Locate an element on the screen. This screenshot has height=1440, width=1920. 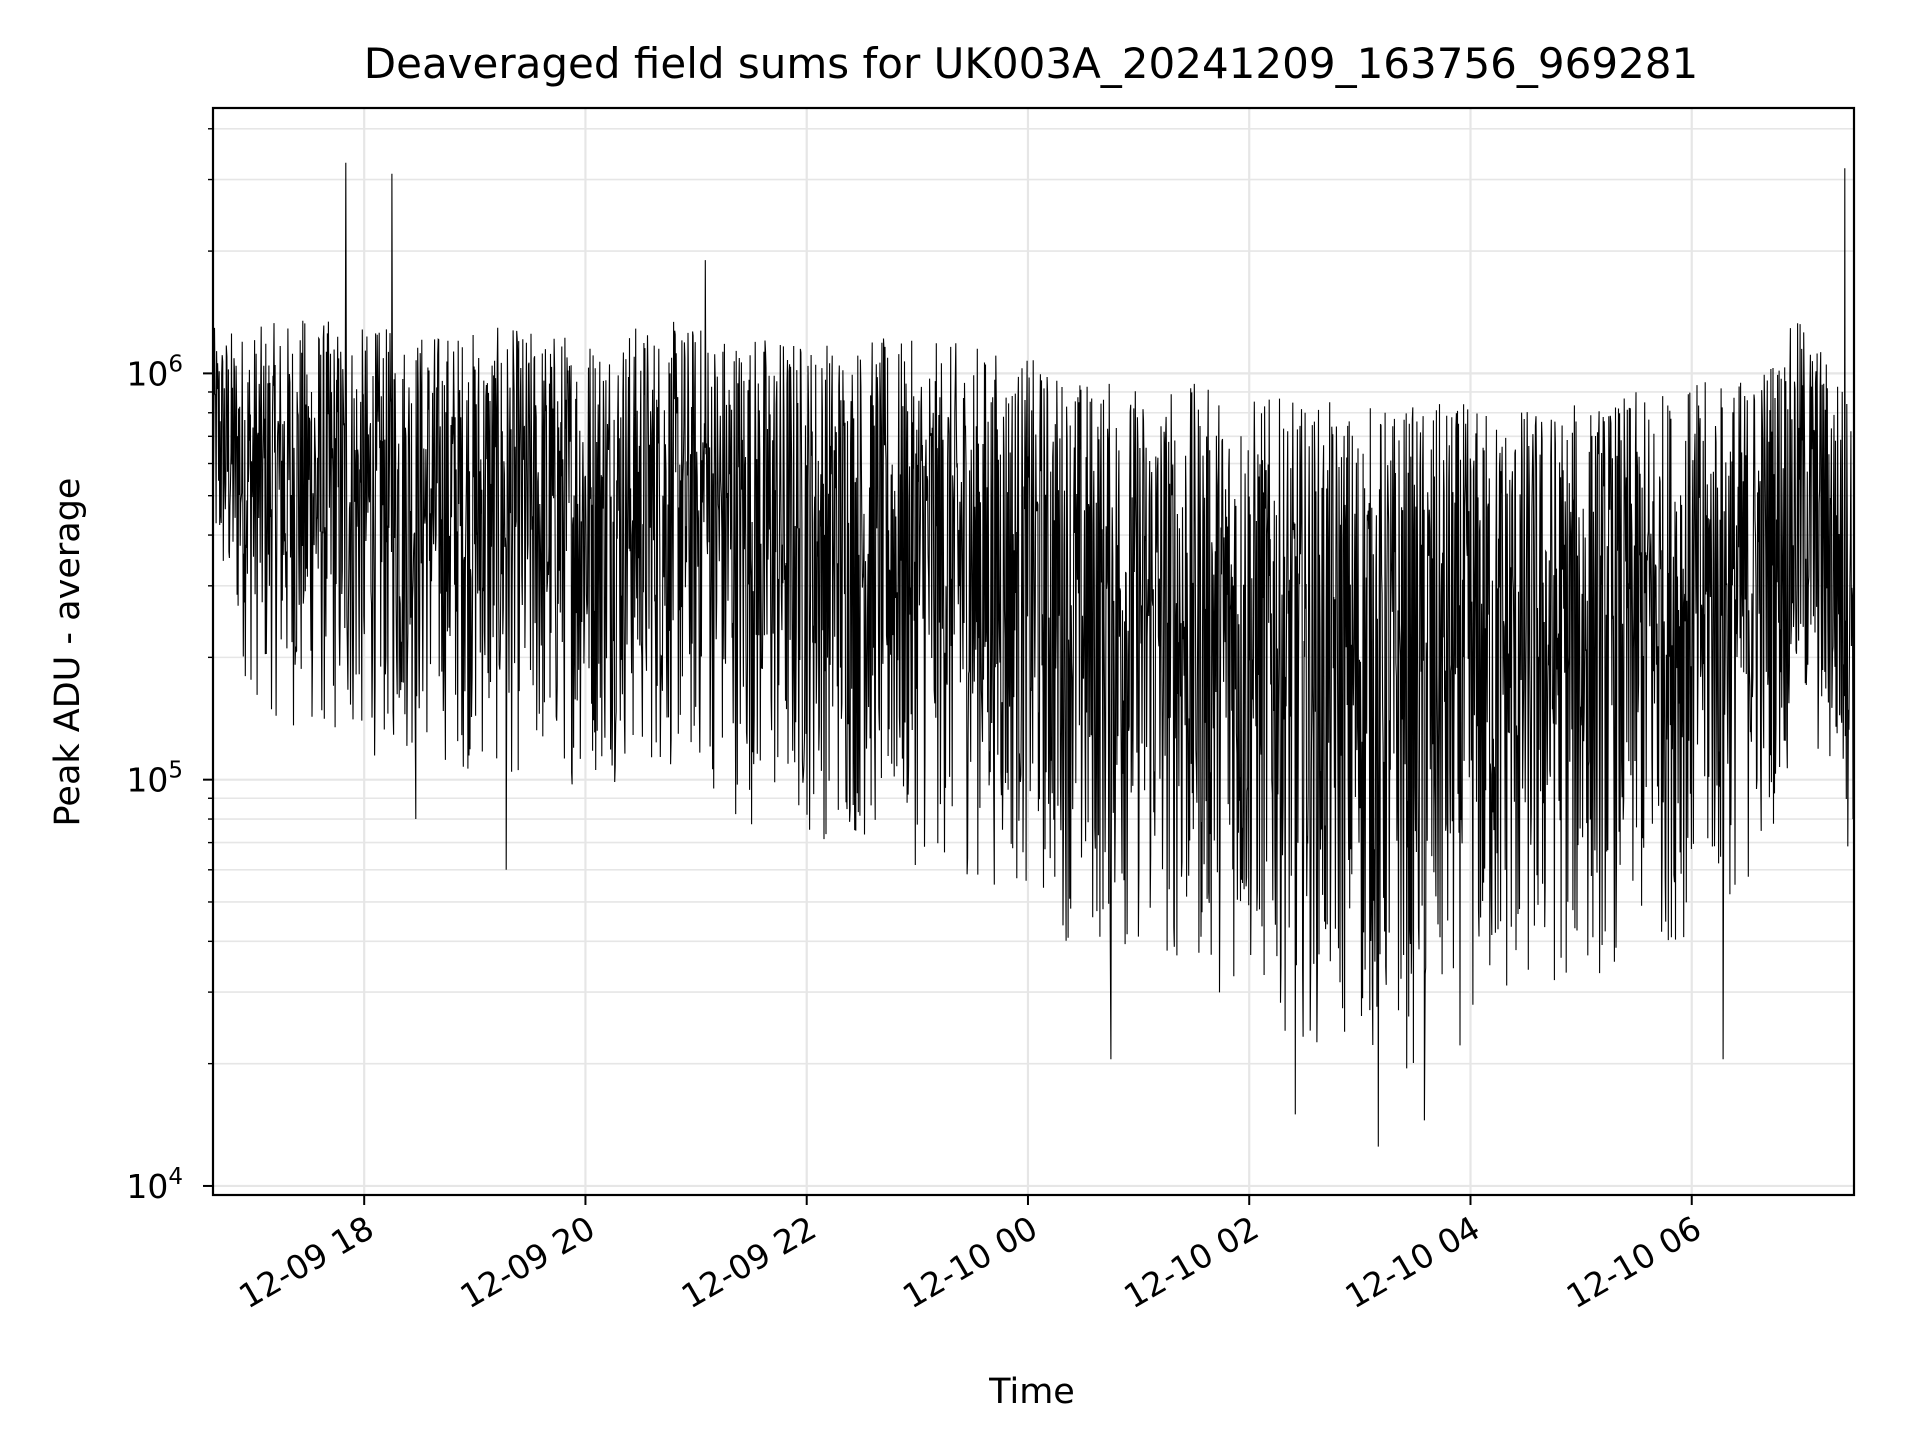
y-tick-label: 105 is located at coordinates (154, 779).